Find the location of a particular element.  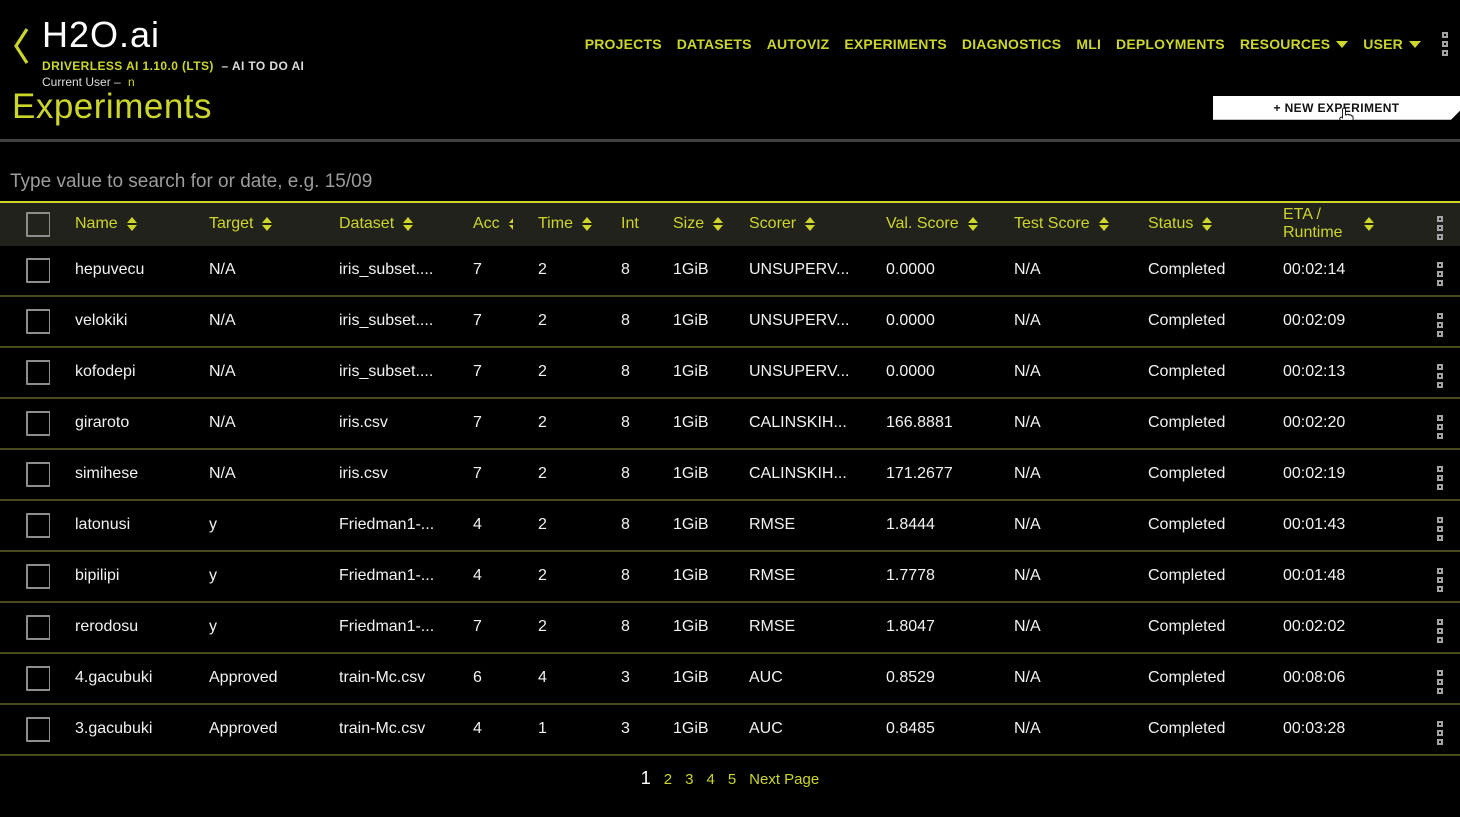

column-header-dataset: Dataset is located at coordinates (393, 224).